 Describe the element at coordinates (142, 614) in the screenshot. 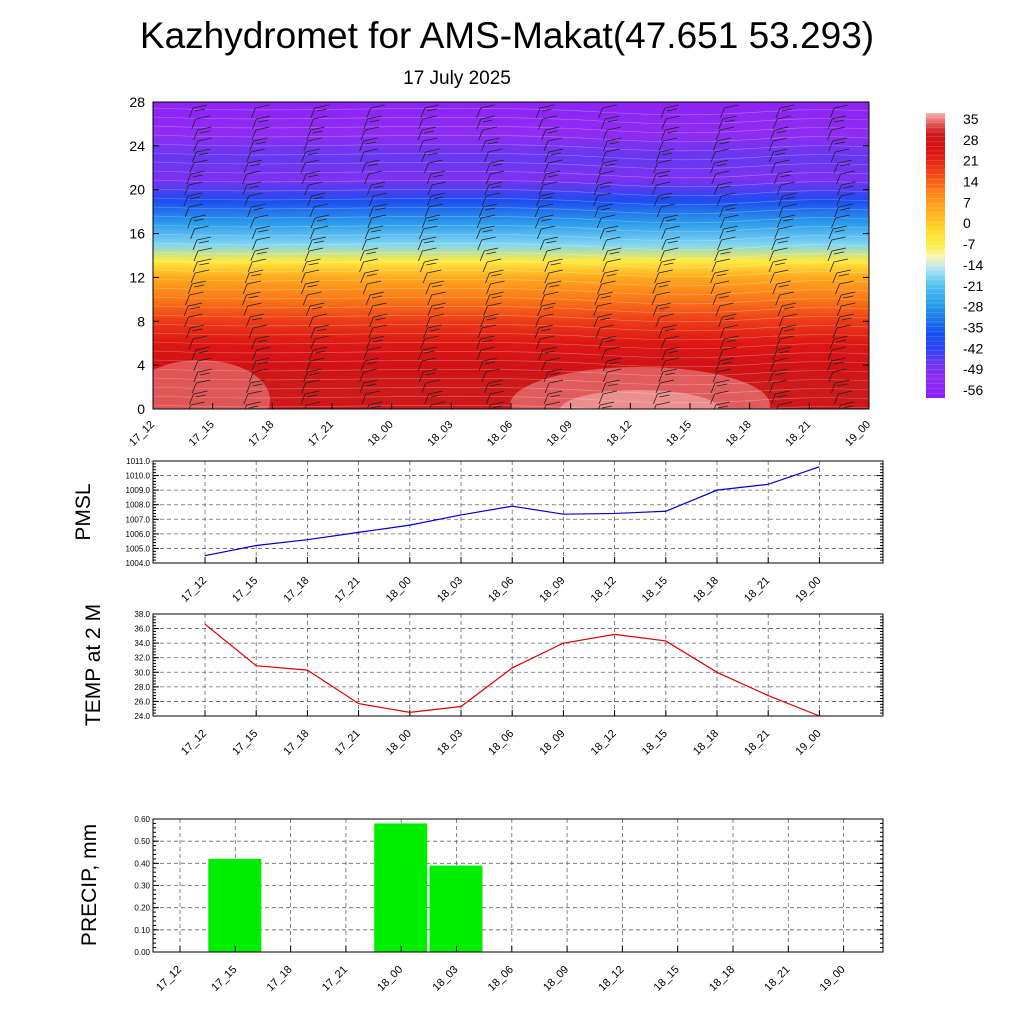

I see `y-tick-label: 38.0` at that location.